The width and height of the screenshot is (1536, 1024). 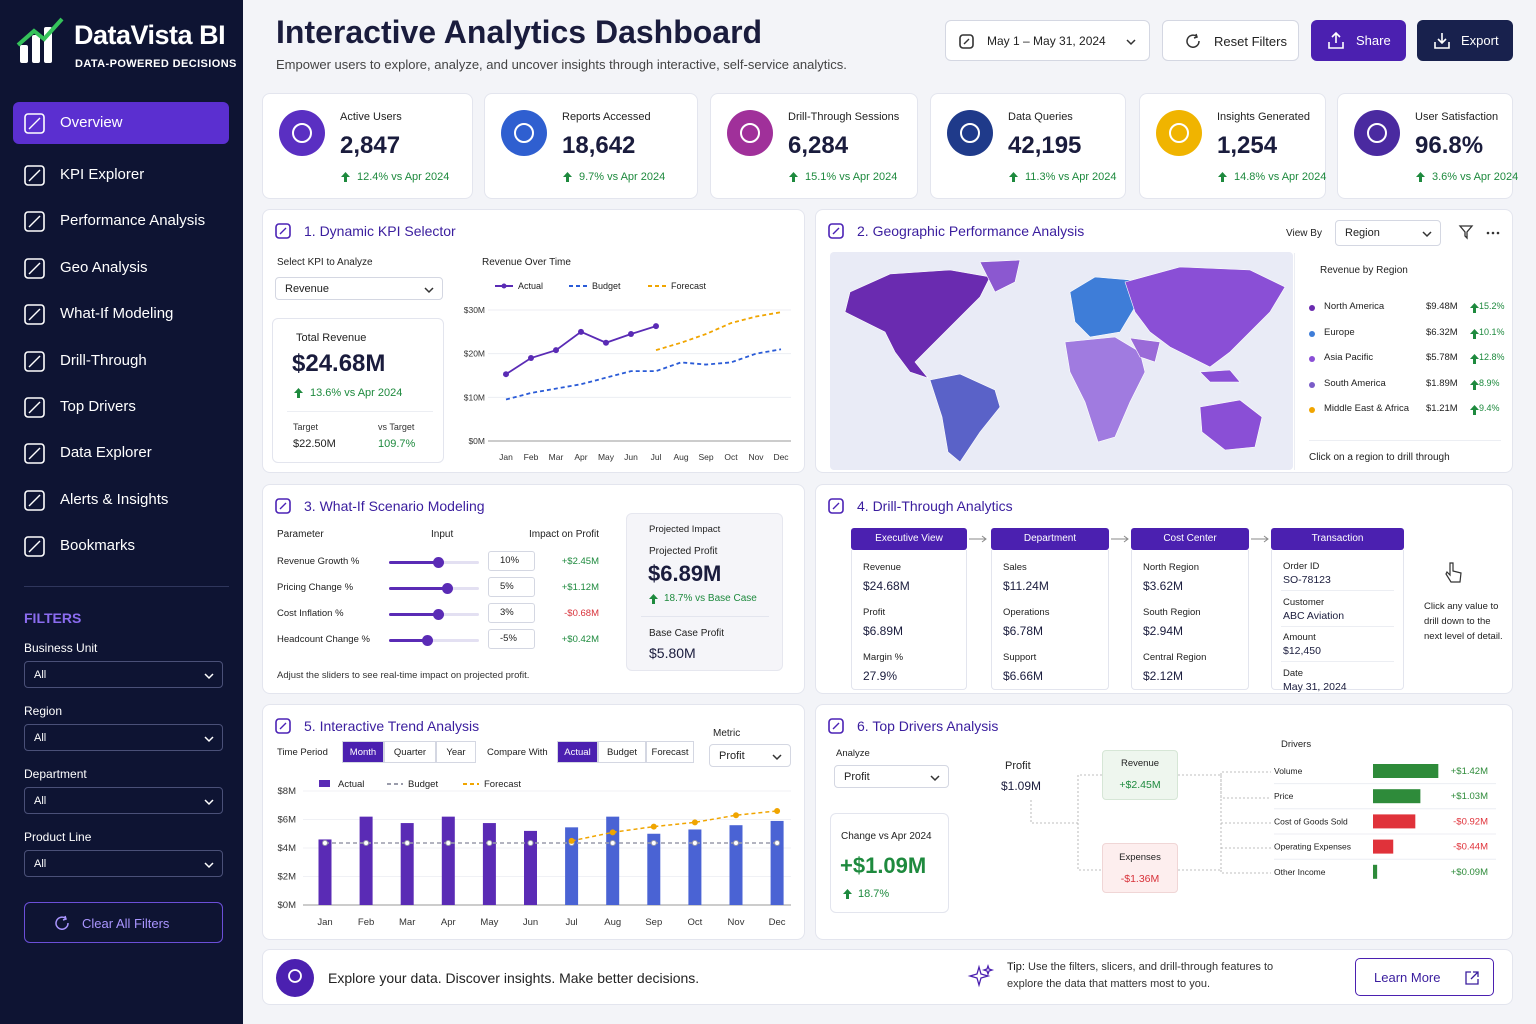 What do you see at coordinates (572, 922) in the screenshot?
I see `x-tick-label: Jul` at bounding box center [572, 922].